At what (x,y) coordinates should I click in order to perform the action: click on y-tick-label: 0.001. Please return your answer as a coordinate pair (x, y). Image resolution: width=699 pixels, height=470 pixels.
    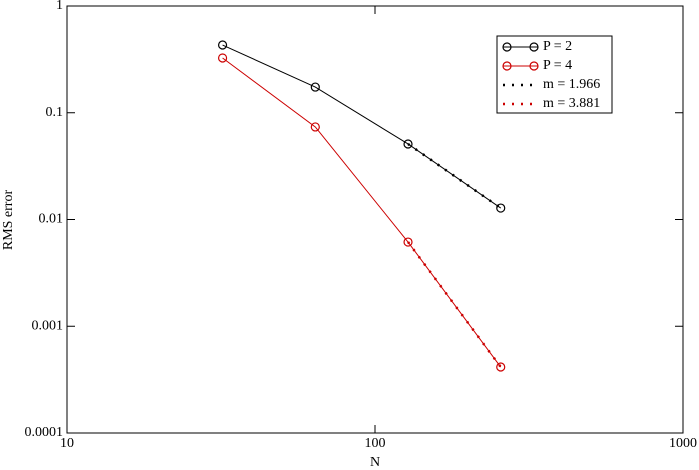
    Looking at the image, I should click on (48, 325).